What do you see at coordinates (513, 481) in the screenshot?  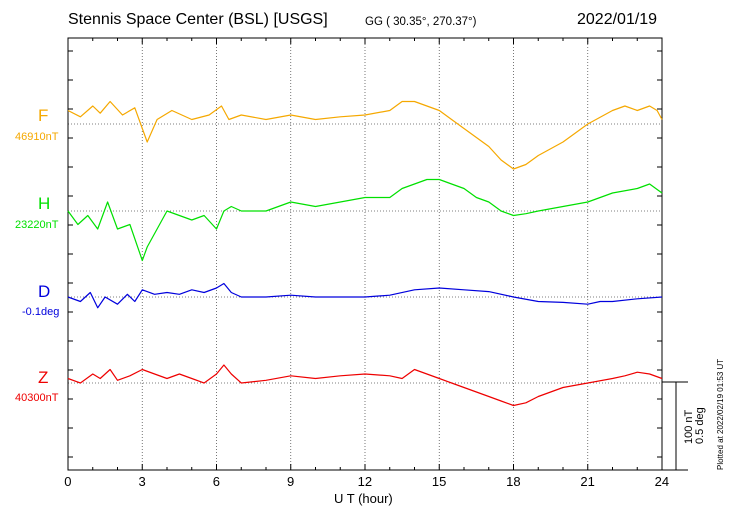 I see `x-tick-label: 18` at bounding box center [513, 481].